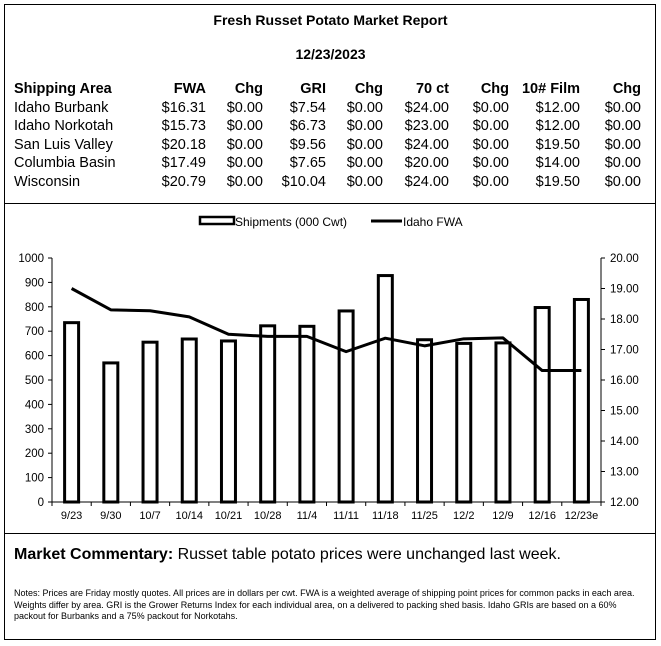  Describe the element at coordinates (183, 126) in the screenshot. I see `price-cell: $15.73` at that location.